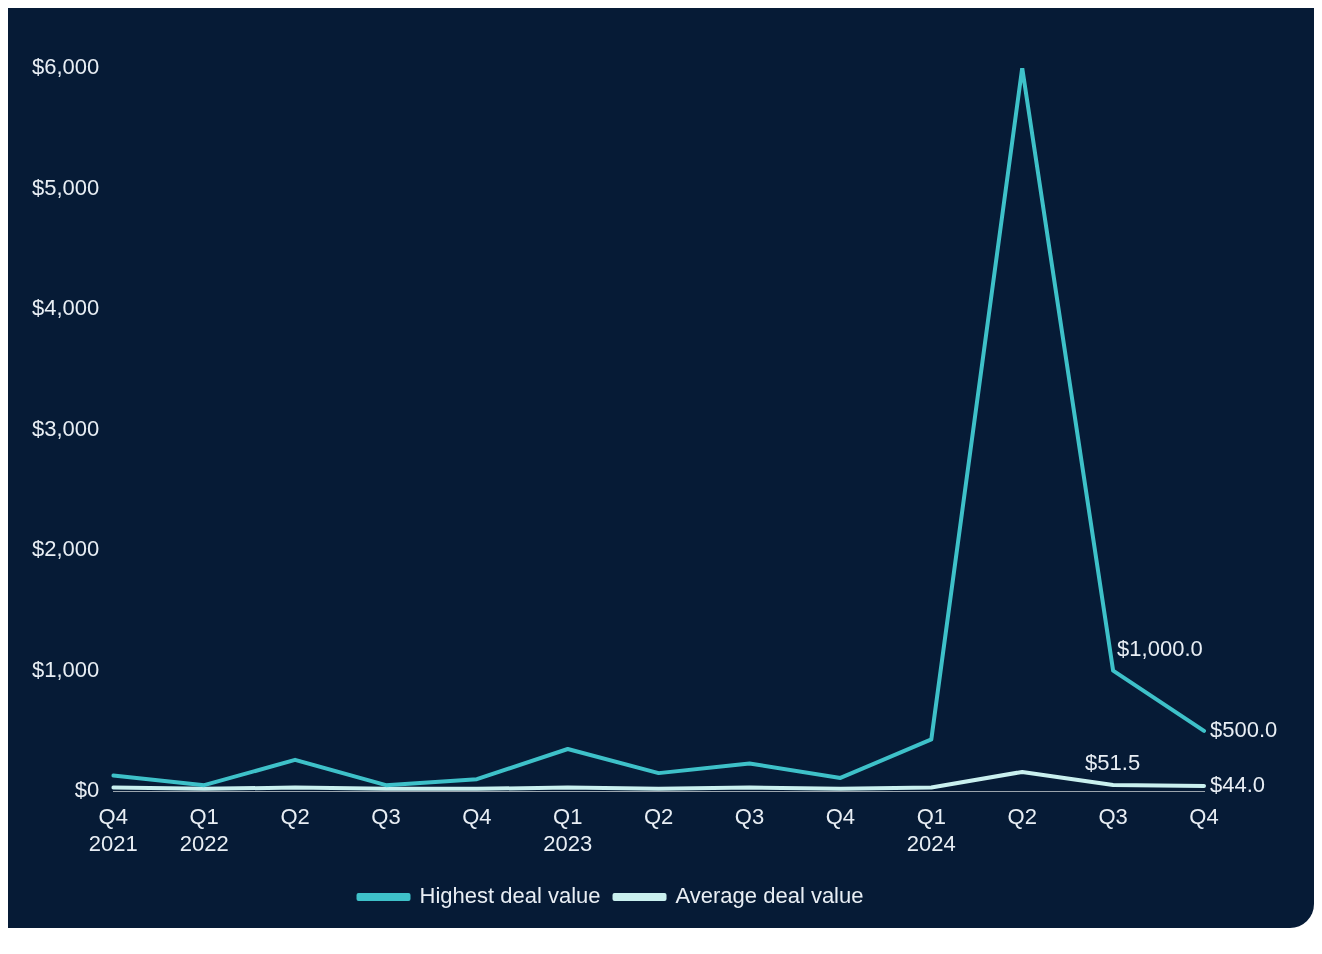 Image resolution: width=1322 pixels, height=954 pixels. I want to click on y-tick-label: $5,000, so click(65, 187).